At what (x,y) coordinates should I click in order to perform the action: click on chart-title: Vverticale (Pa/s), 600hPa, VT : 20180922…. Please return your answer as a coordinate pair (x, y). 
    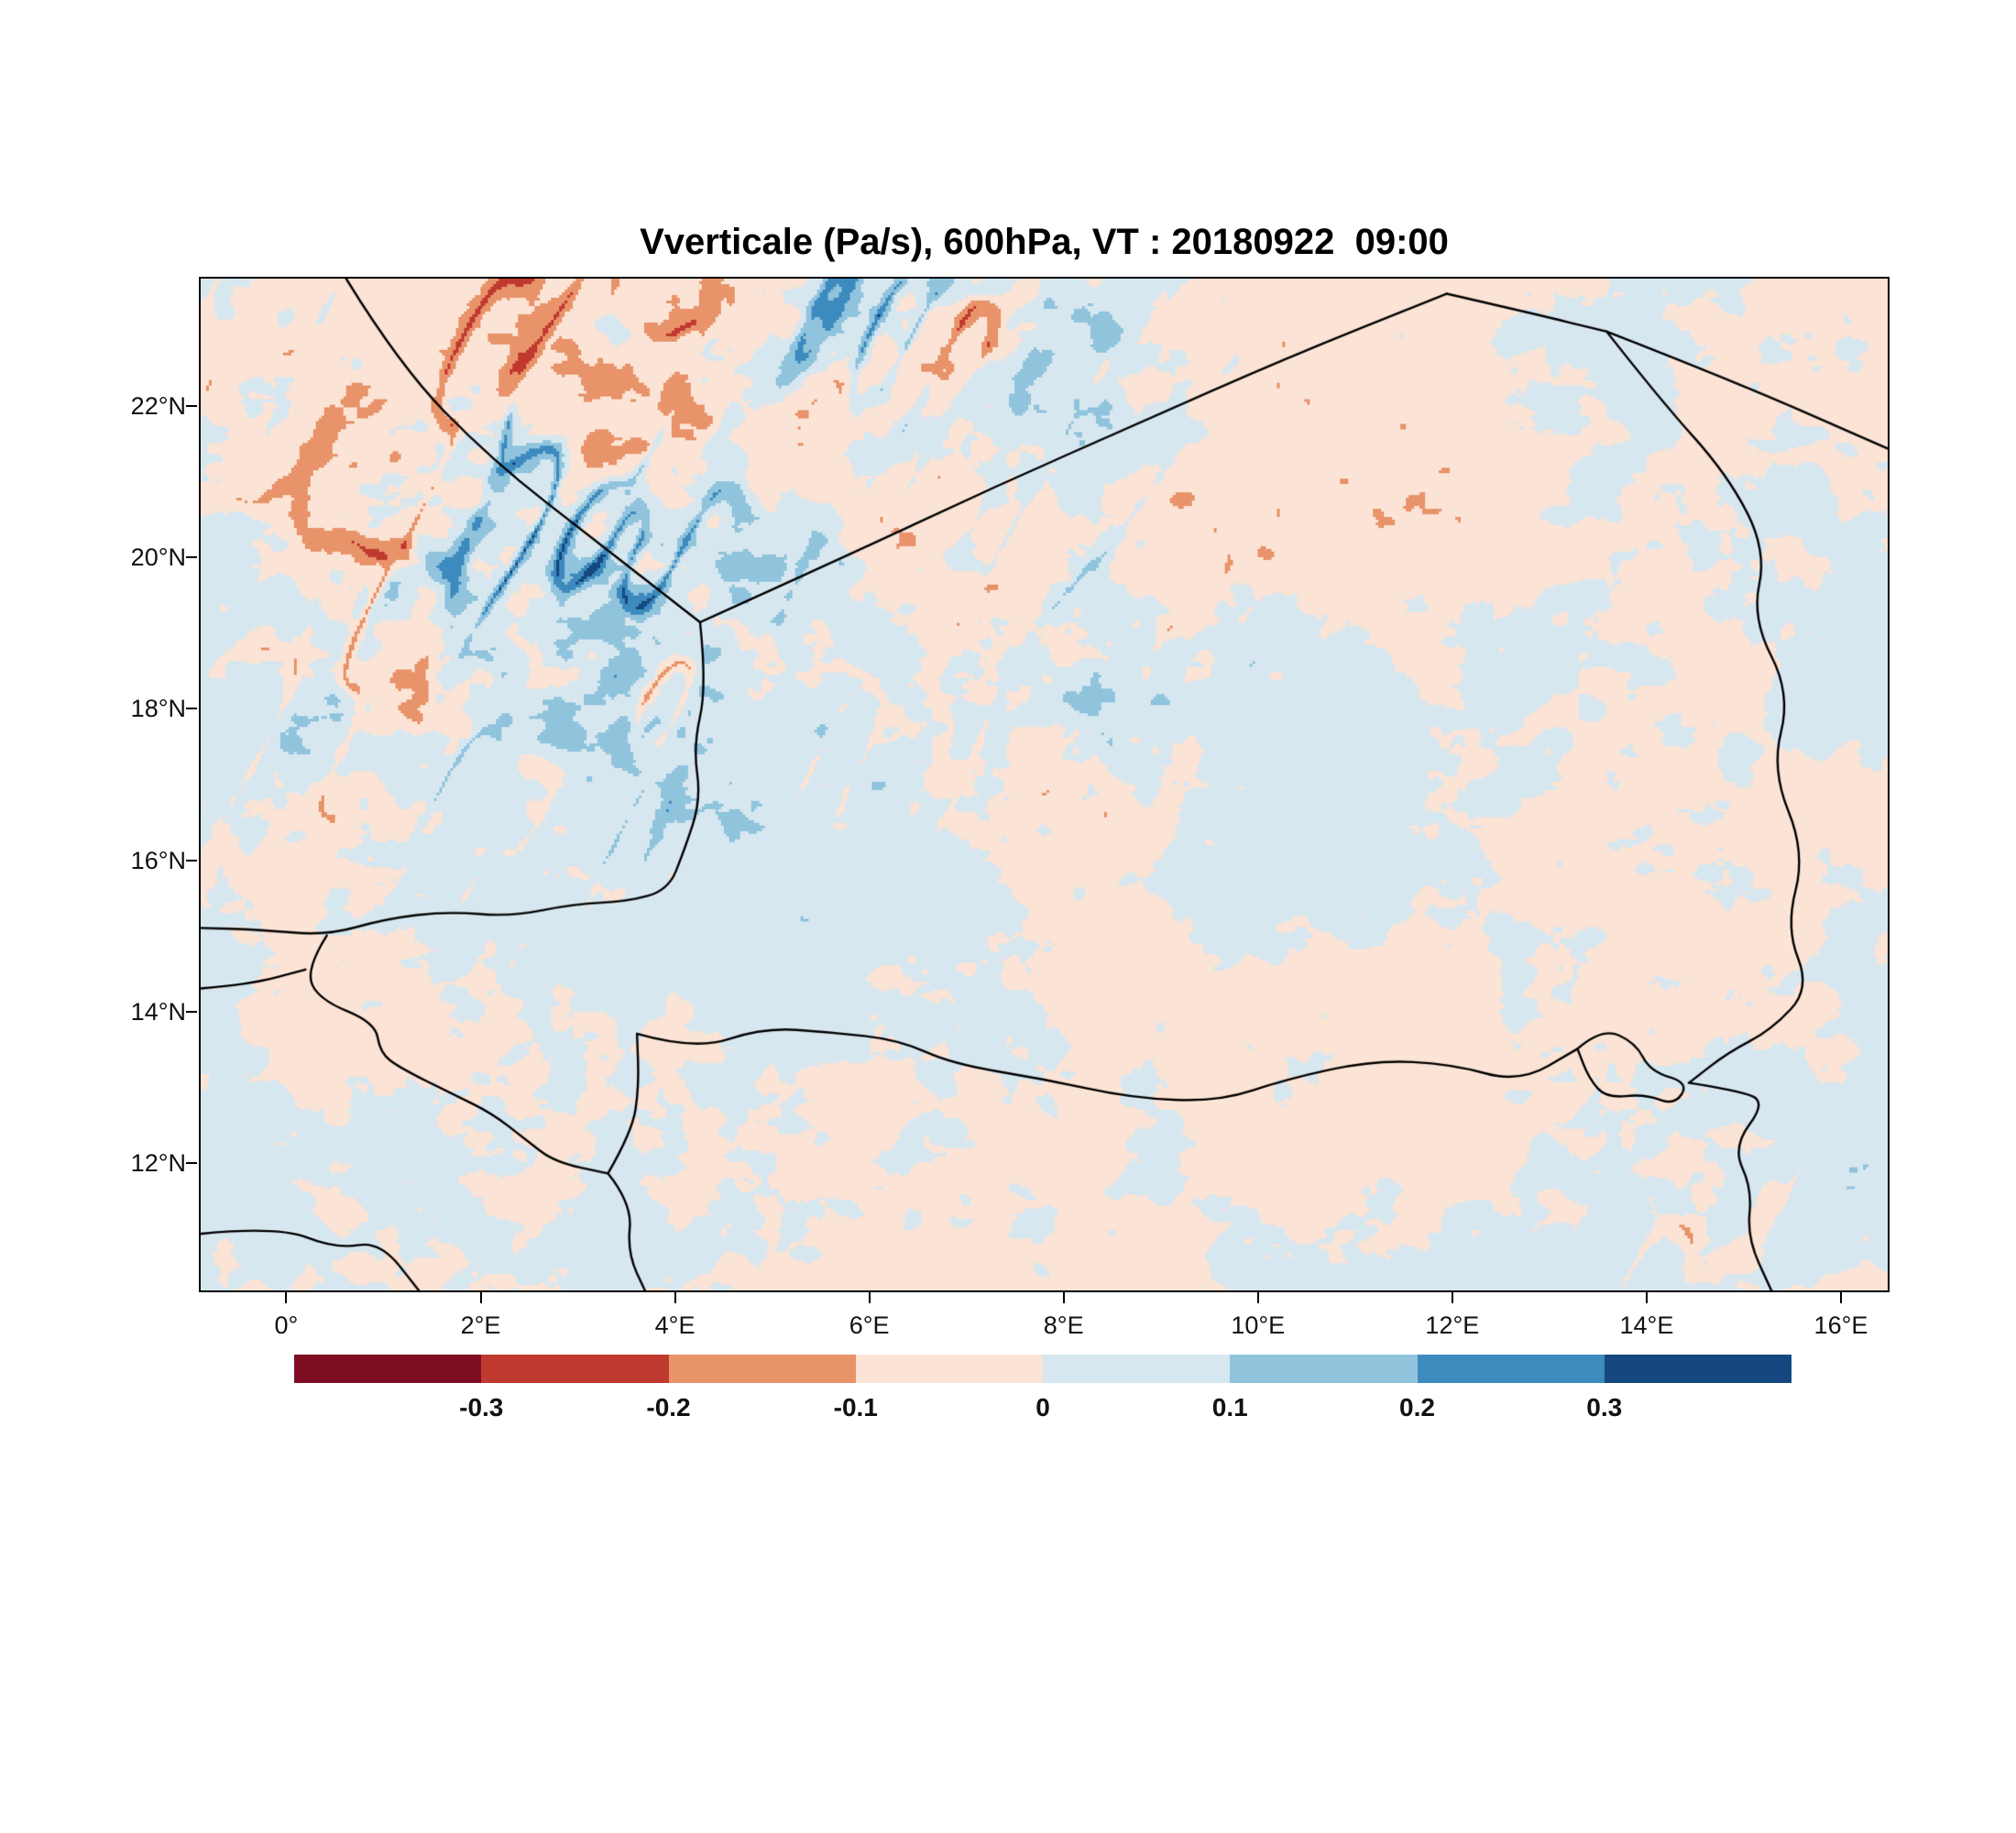
    Looking at the image, I should click on (1044, 242).